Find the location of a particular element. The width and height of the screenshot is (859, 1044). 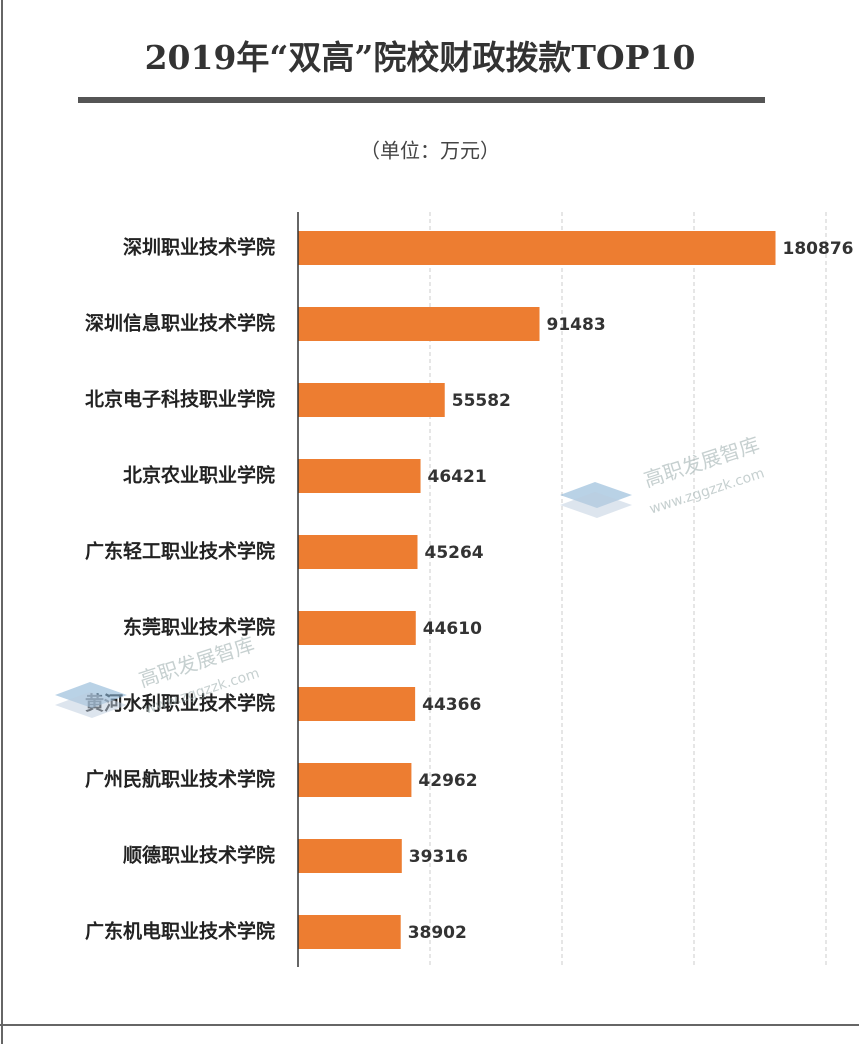

watermark: 高职发展智库 www.zggzzk.com is located at coordinates (663, 475).